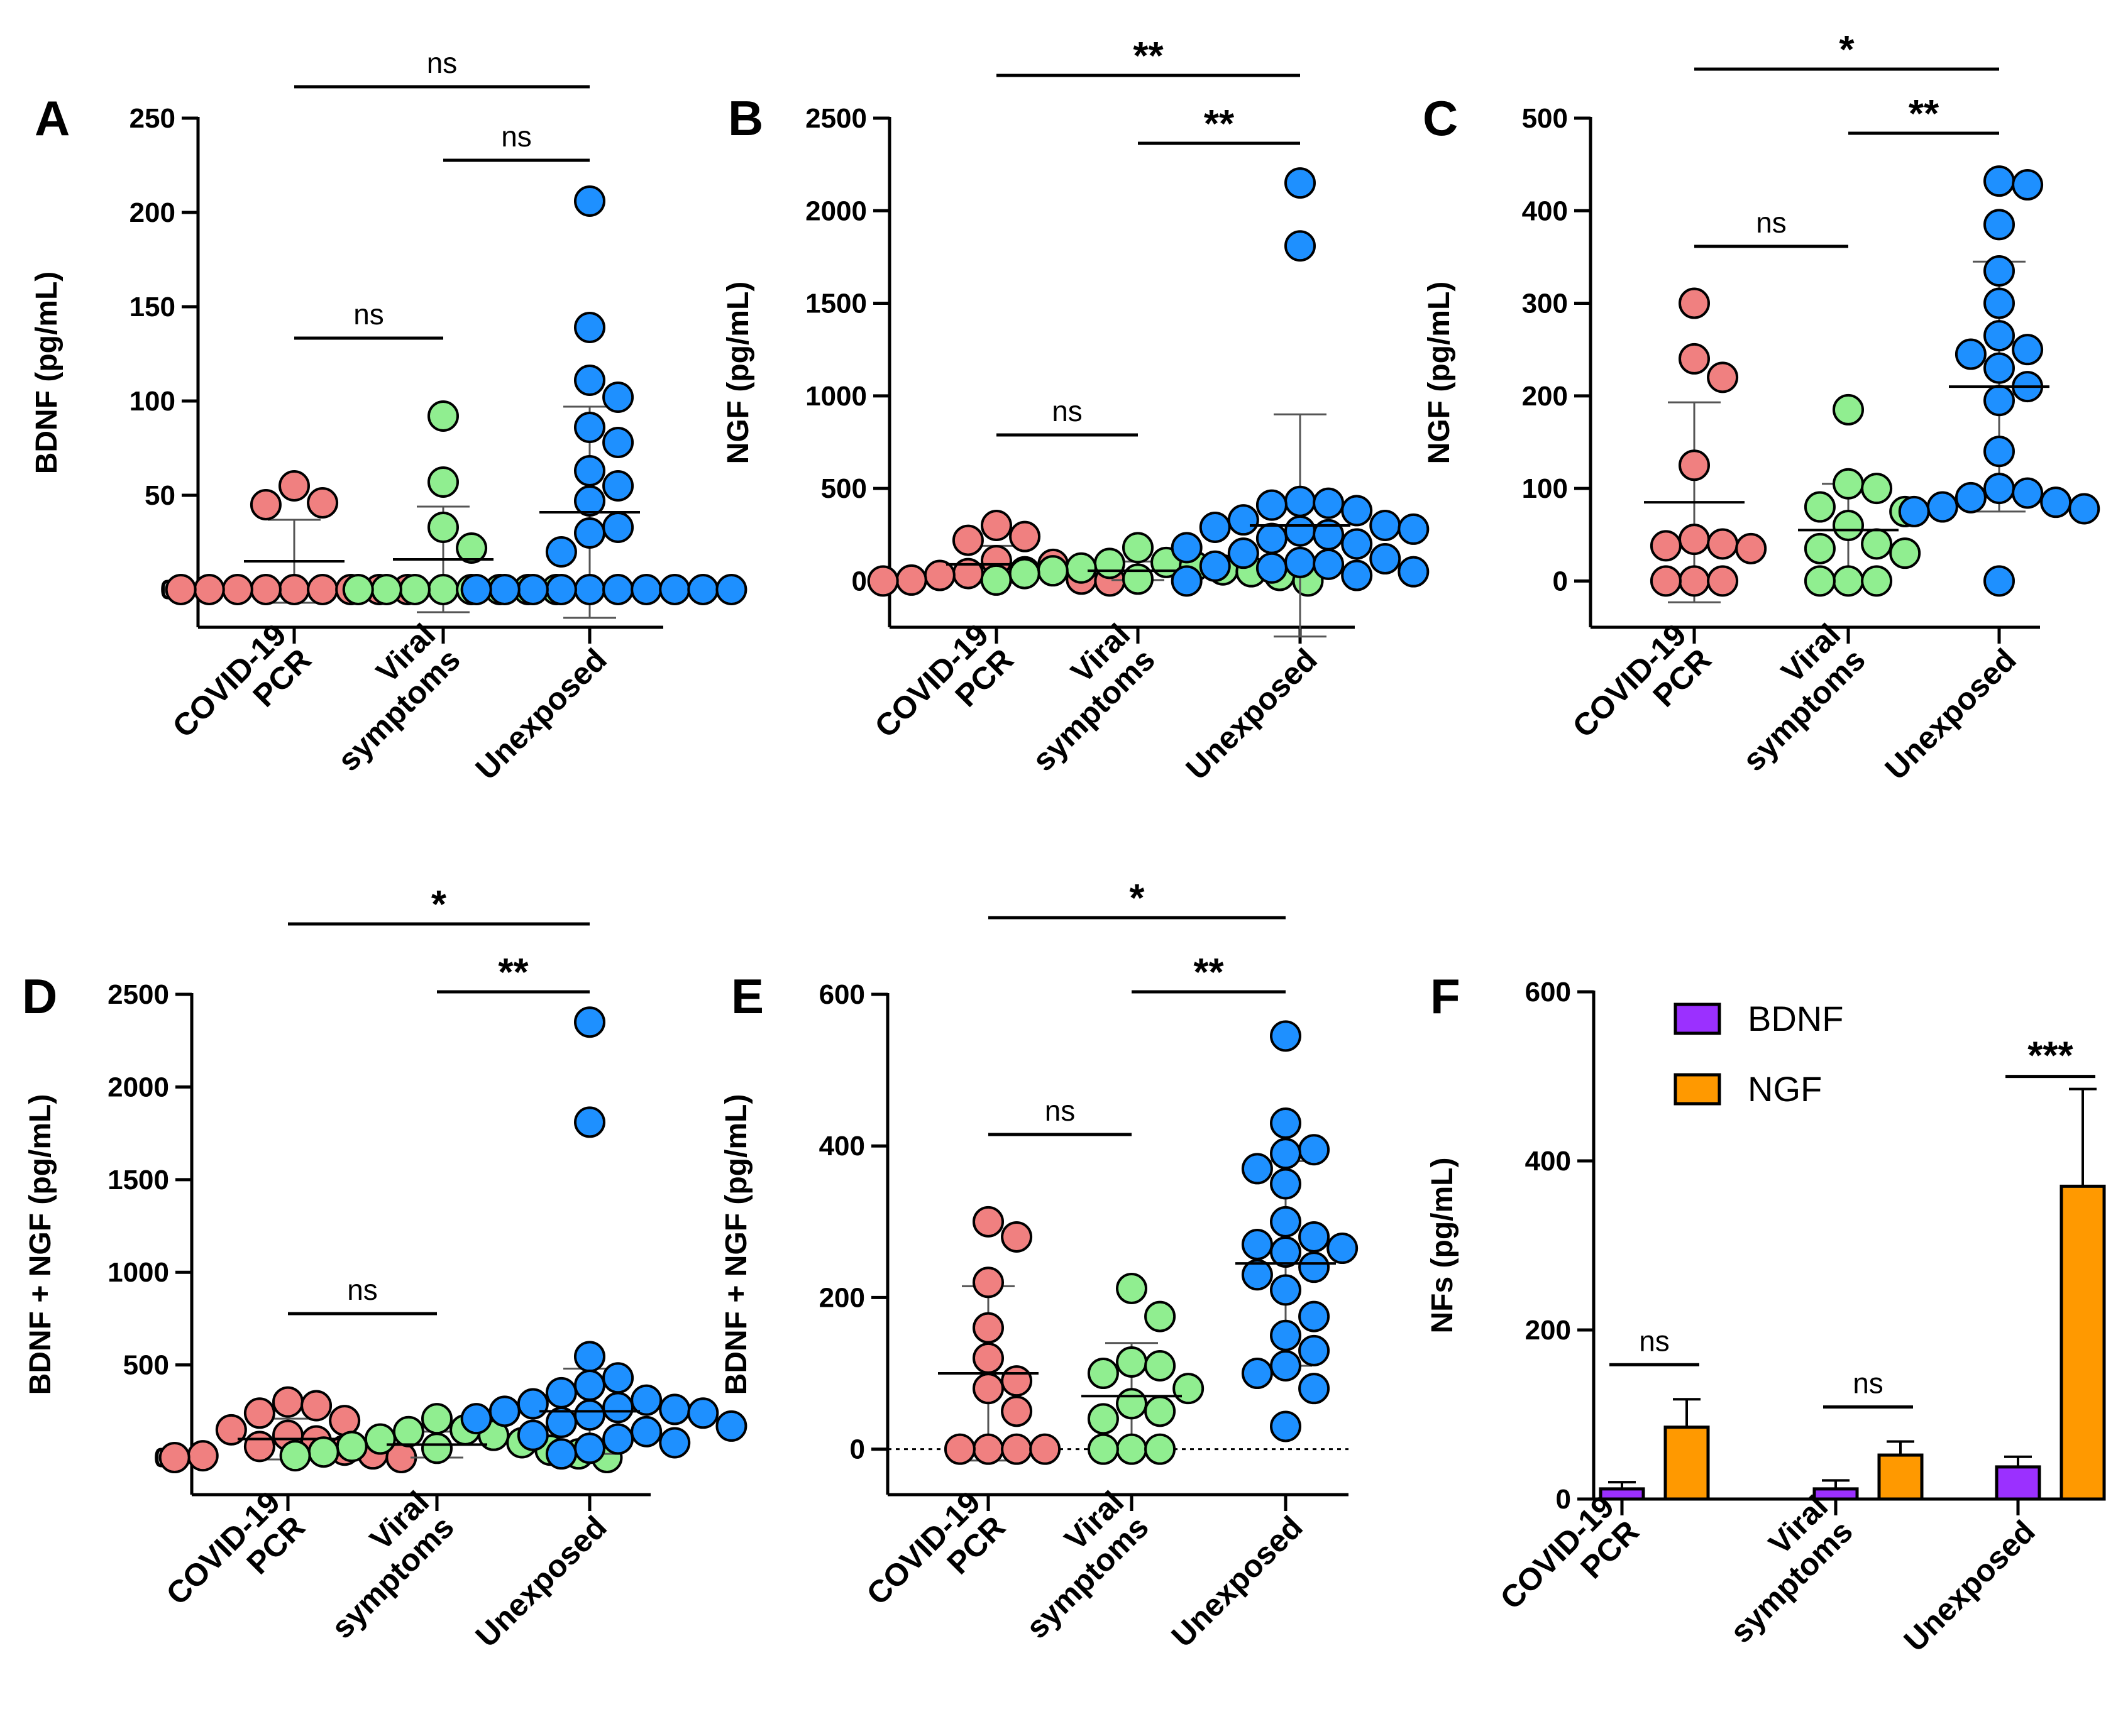 The image size is (2123, 1736). What do you see at coordinates (138, 995) in the screenshot?
I see `y-tick-label: 2500` at bounding box center [138, 995].